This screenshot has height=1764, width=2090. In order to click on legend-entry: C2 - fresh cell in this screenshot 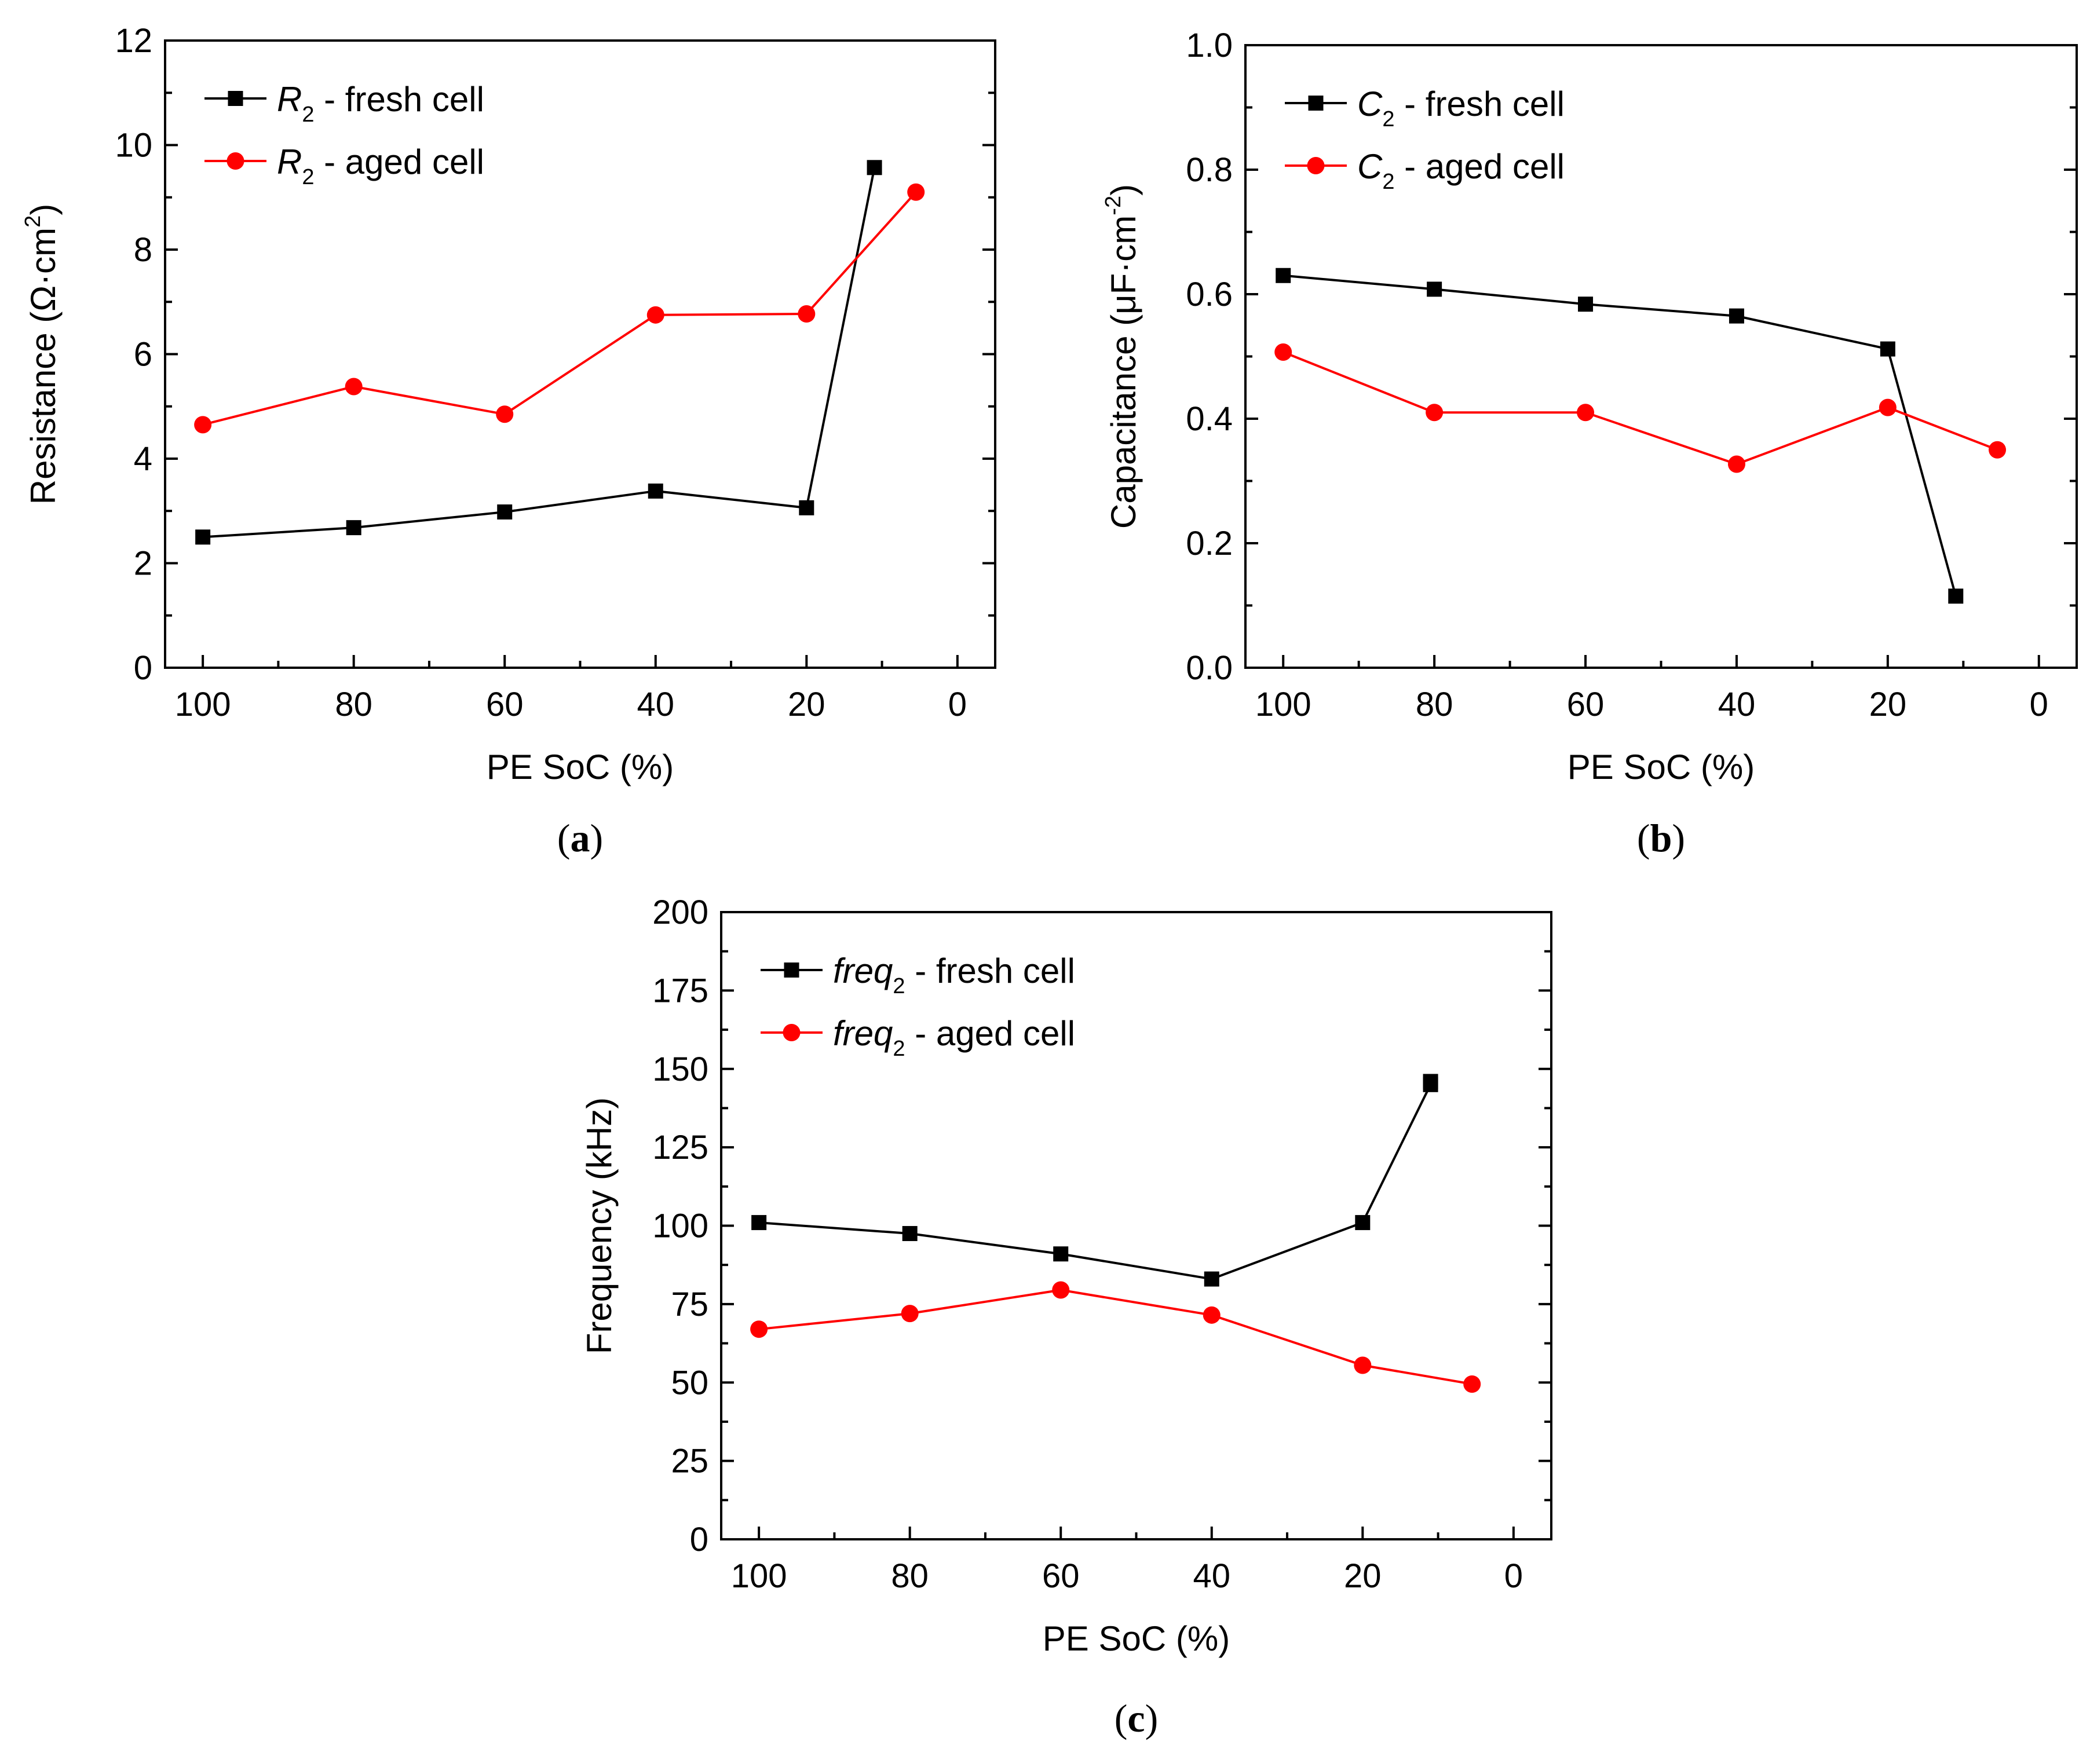, I will do `click(1425, 108)`.